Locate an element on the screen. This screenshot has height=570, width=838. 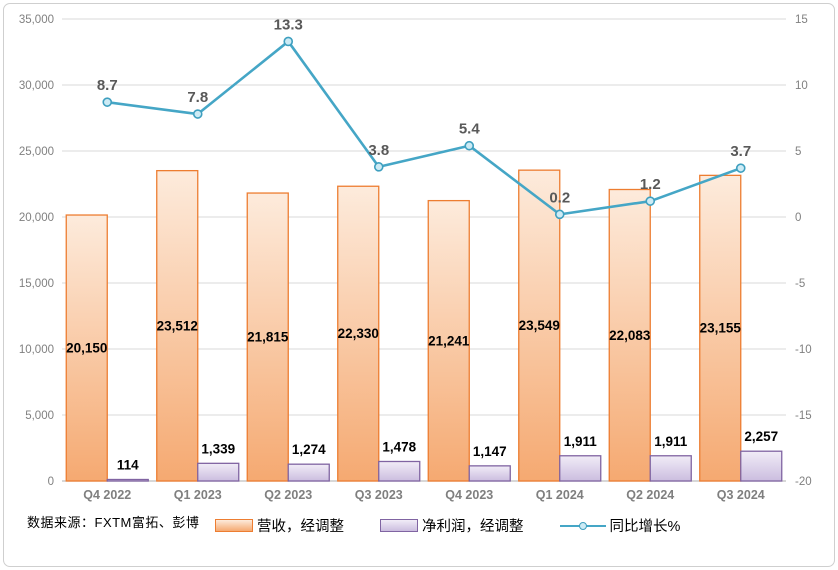
svg-text: -5 is located at coordinates (800, 284).